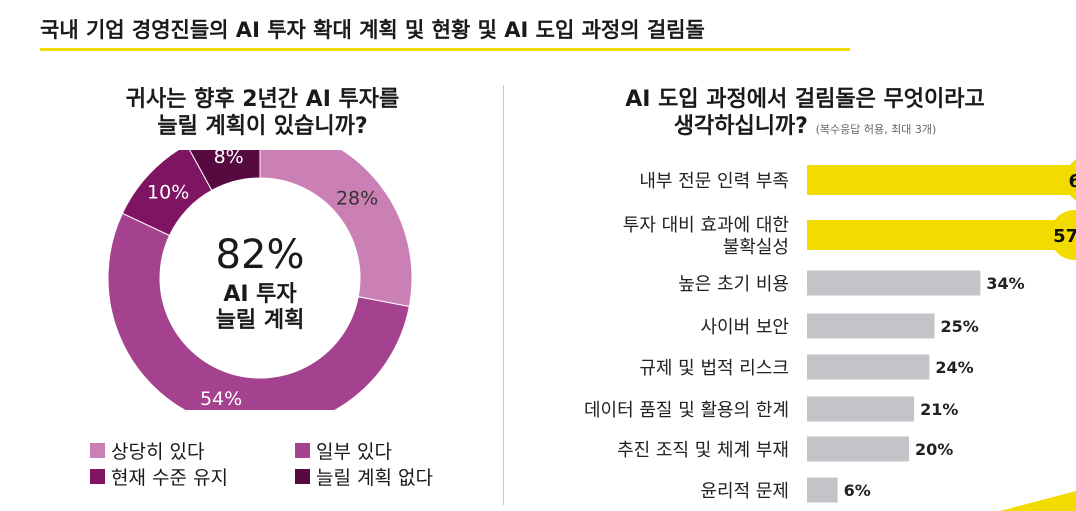  What do you see at coordinates (262, 99) in the screenshot?
I see `donut-question-line-1: 귀사는 향후 2년간 AI 투자를` at bounding box center [262, 99].